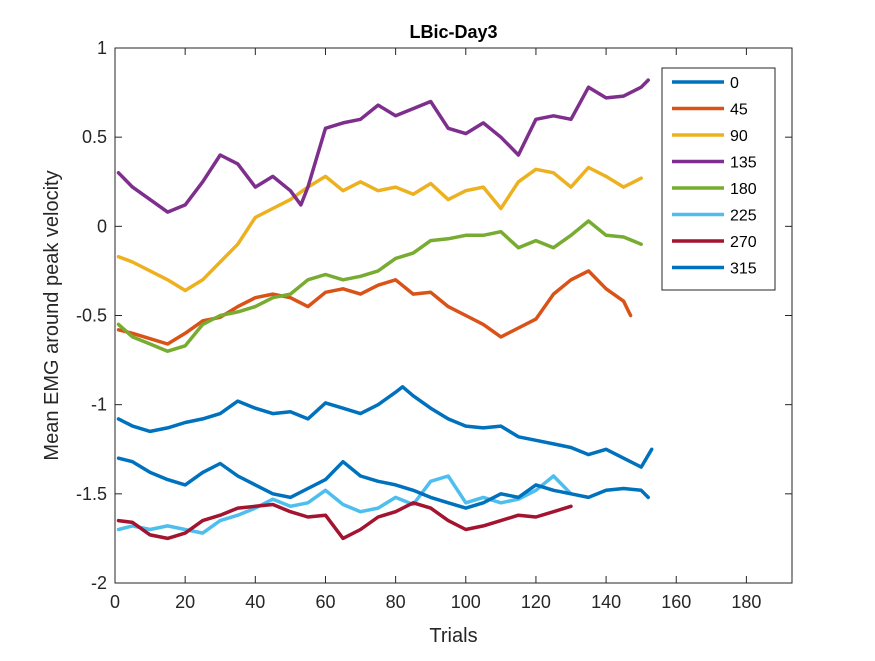 The image size is (875, 661). Describe the element at coordinates (743, 216) in the screenshot. I see `legend-label-225: 225` at that location.